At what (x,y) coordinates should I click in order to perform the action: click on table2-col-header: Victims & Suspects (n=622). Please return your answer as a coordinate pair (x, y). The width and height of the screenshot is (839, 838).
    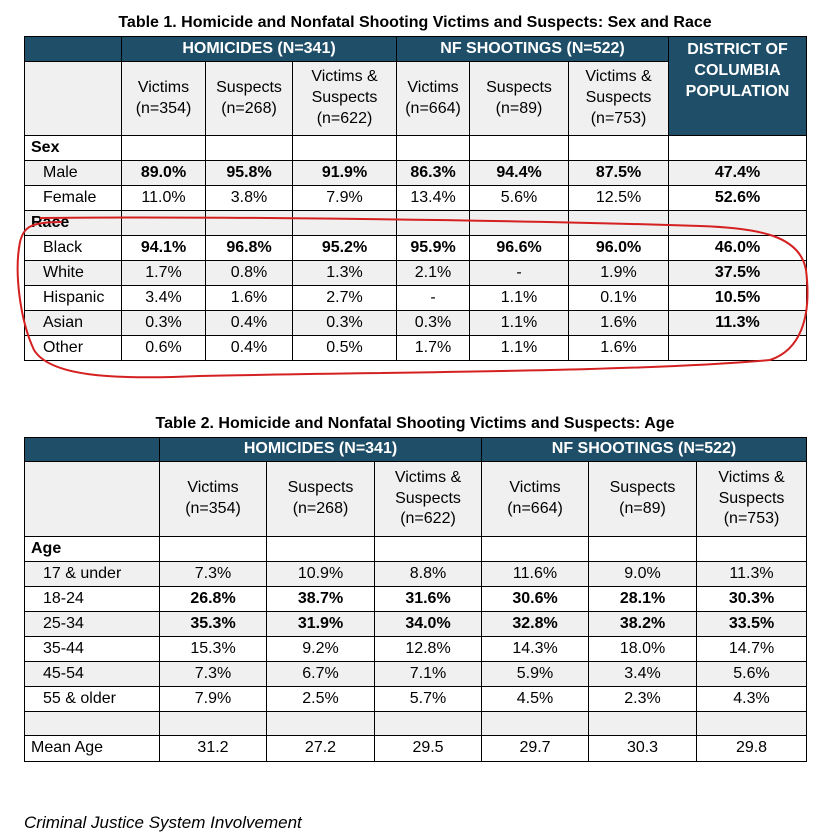
    Looking at the image, I should click on (428, 499).